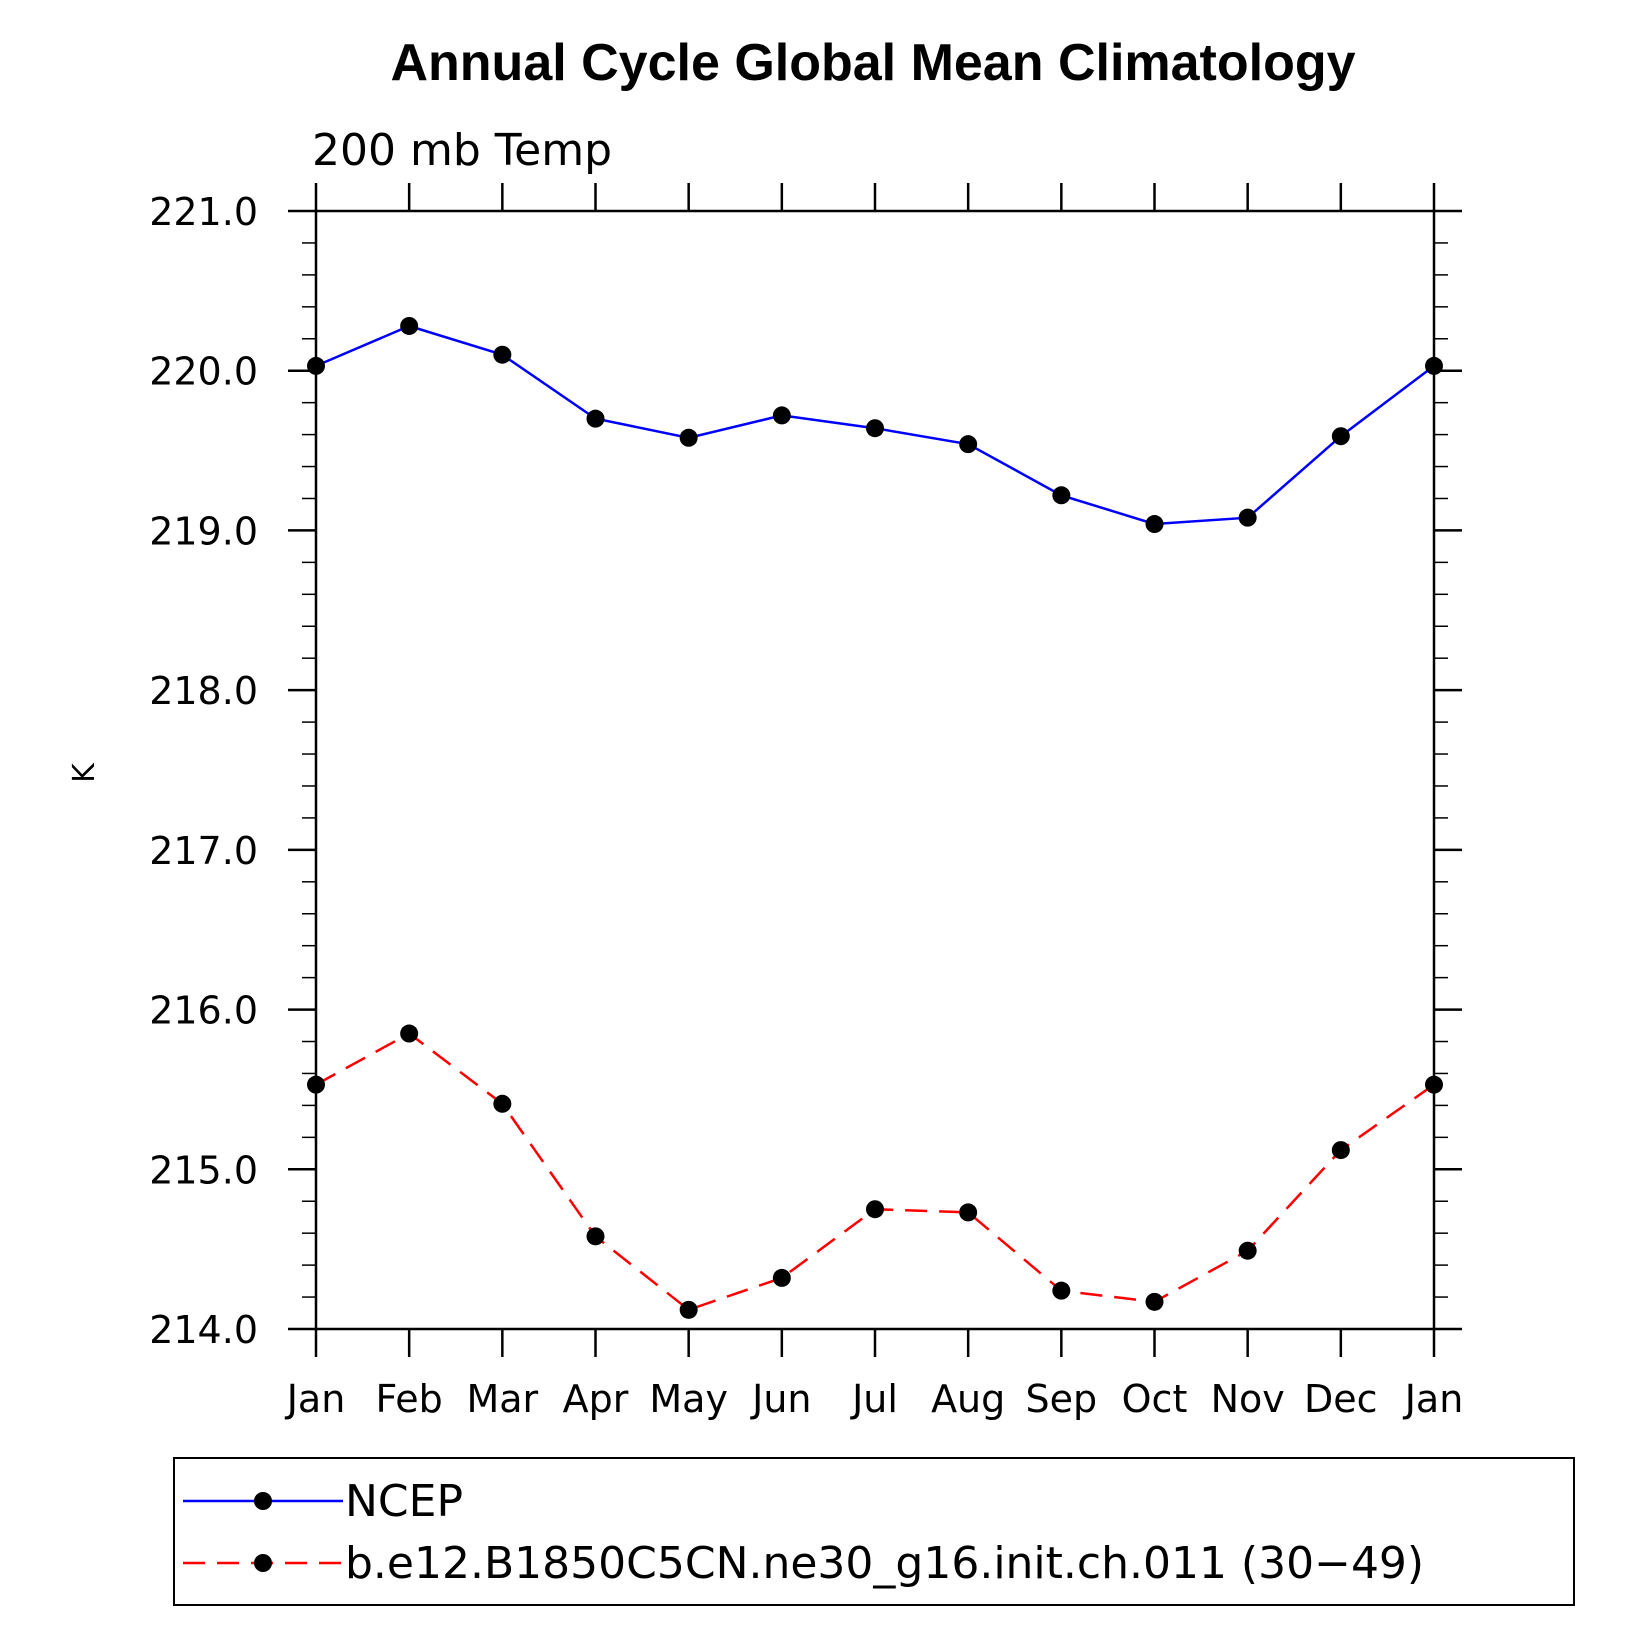  I want to click on x-tick-label: Oct, so click(1155, 1399).